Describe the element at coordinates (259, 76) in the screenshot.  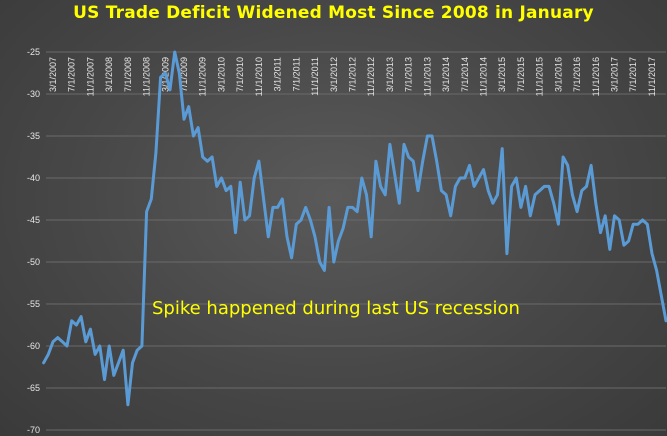
I see `x-tick-label: 11/1/2010` at that location.